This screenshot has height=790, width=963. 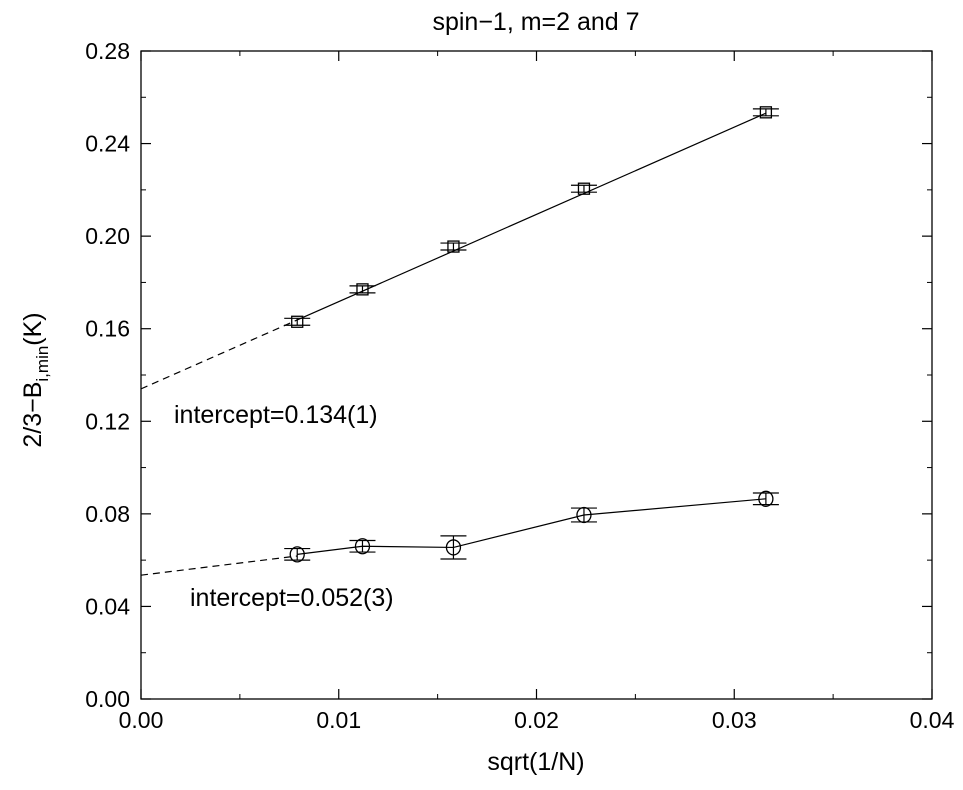 I want to click on y-tick-label: 0.08, so click(x=107, y=514).